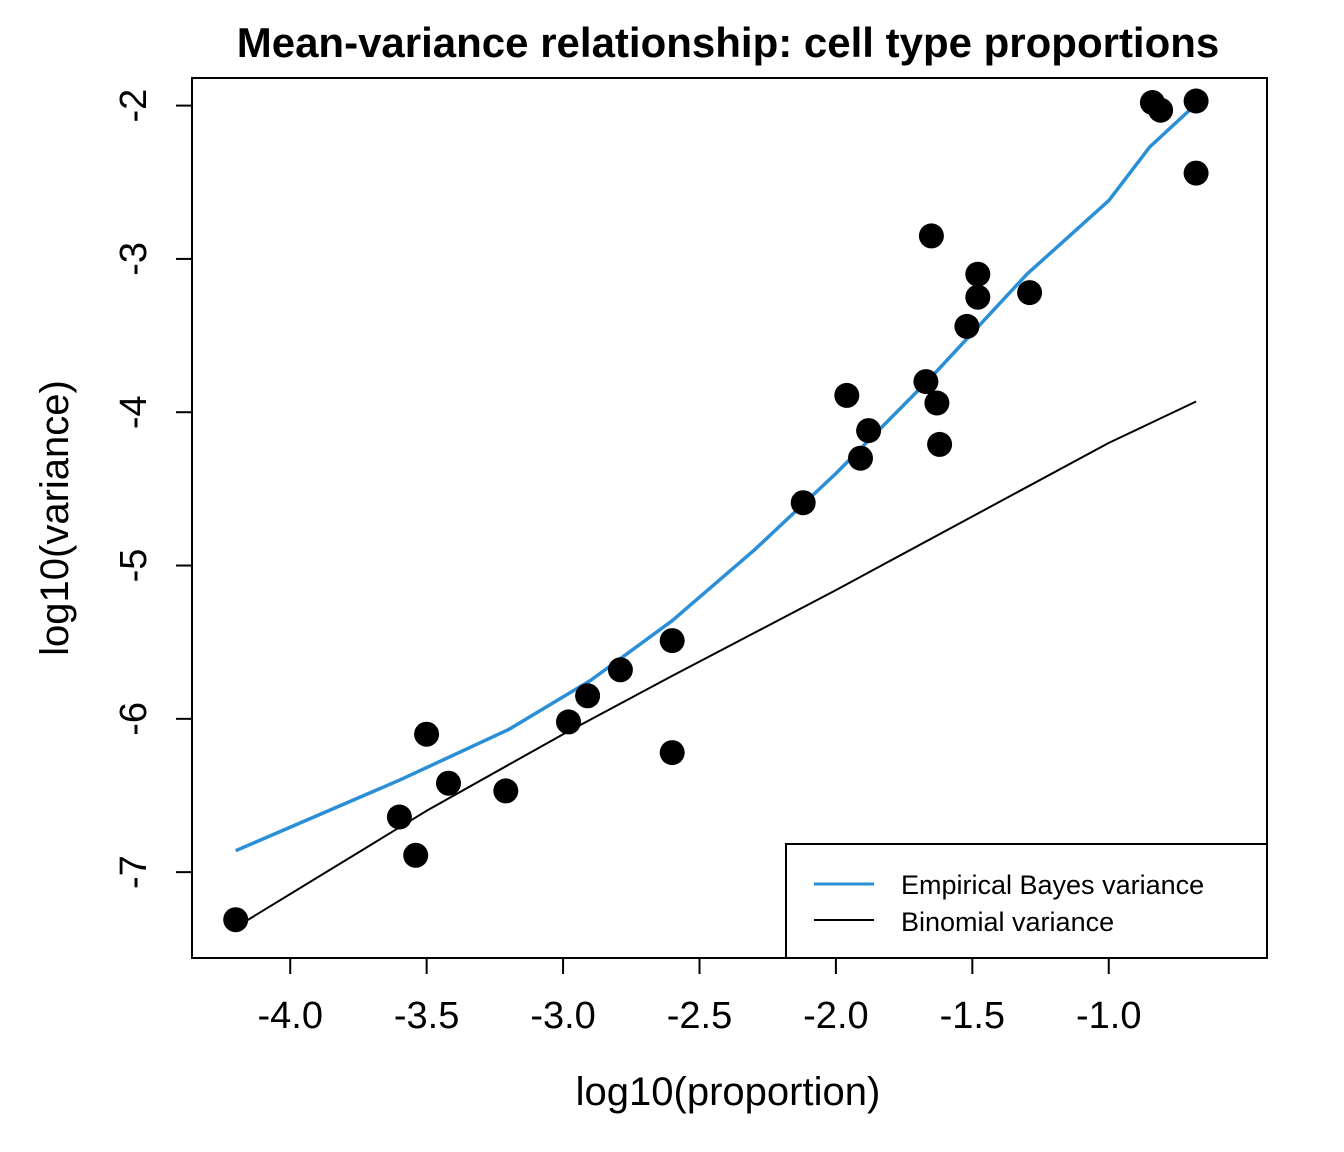  Describe the element at coordinates (699, 1016) in the screenshot. I see `x-tick-label: -2.5` at that location.